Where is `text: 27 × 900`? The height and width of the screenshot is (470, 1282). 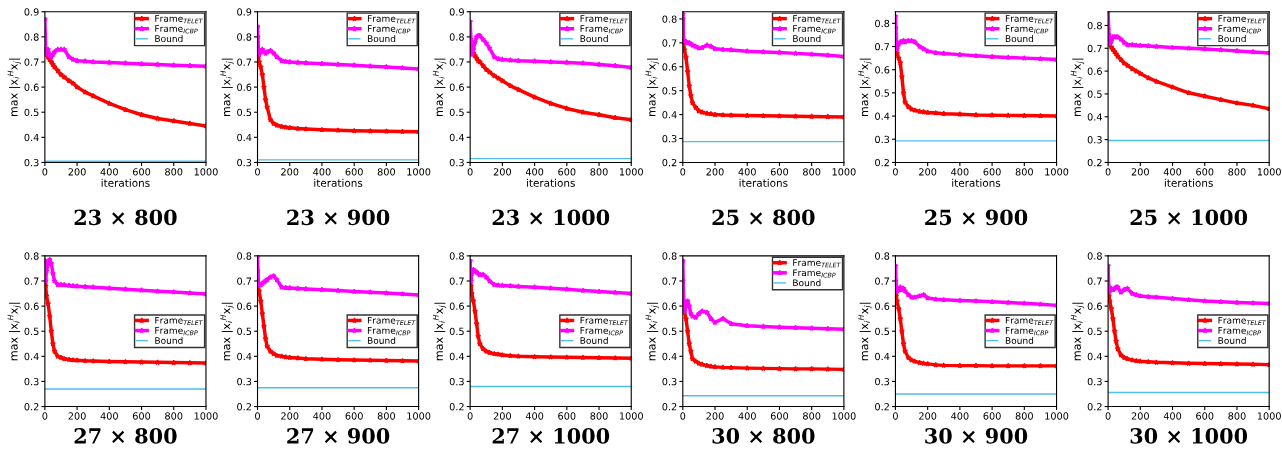 text: 27 × 900 is located at coordinates (338, 435).